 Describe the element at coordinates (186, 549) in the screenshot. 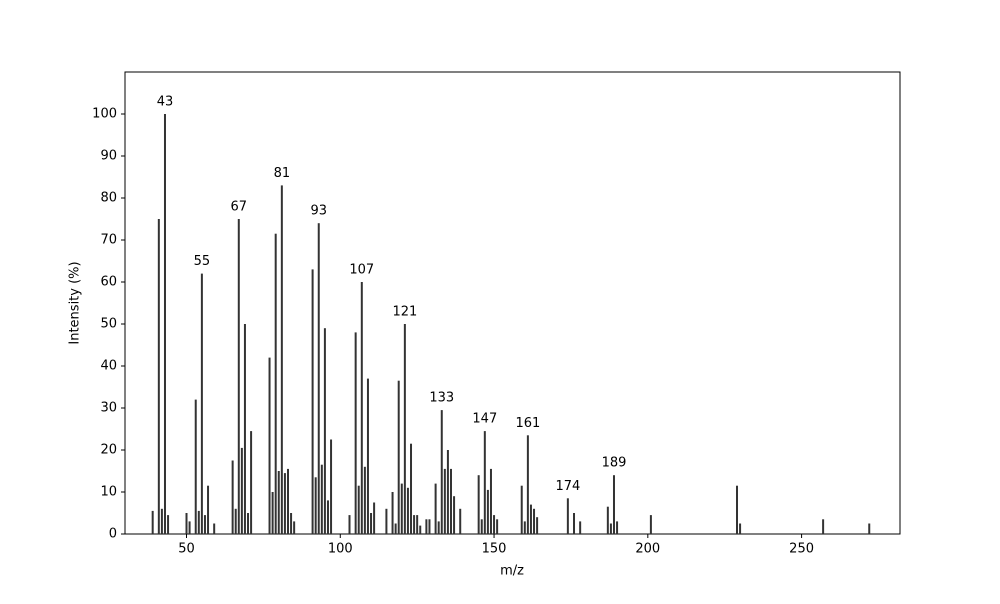

I see `x-tick-label: 50` at that location.